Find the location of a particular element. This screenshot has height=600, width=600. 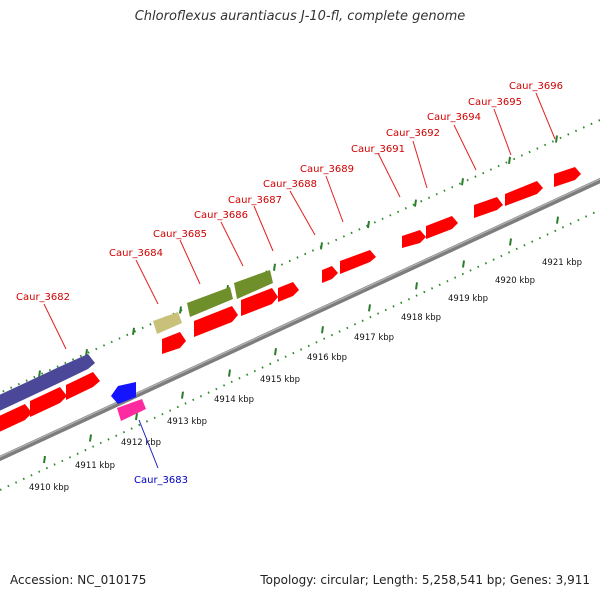

gene-label: Caur_3695 is located at coordinates (495, 102).